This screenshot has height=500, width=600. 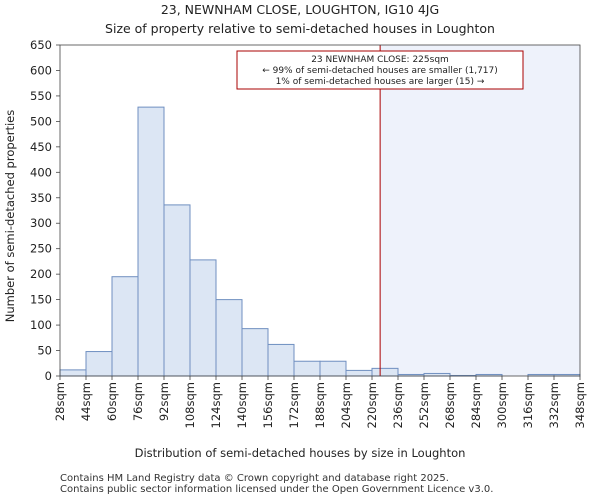 What do you see at coordinates (554, 405) in the screenshot?
I see `x-tick-label: 332sqm` at bounding box center [554, 405].